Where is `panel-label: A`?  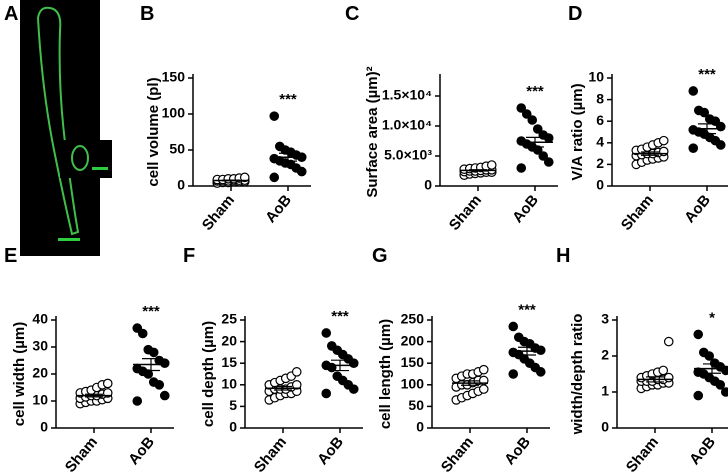 panel-label: A is located at coordinates (11, 14).